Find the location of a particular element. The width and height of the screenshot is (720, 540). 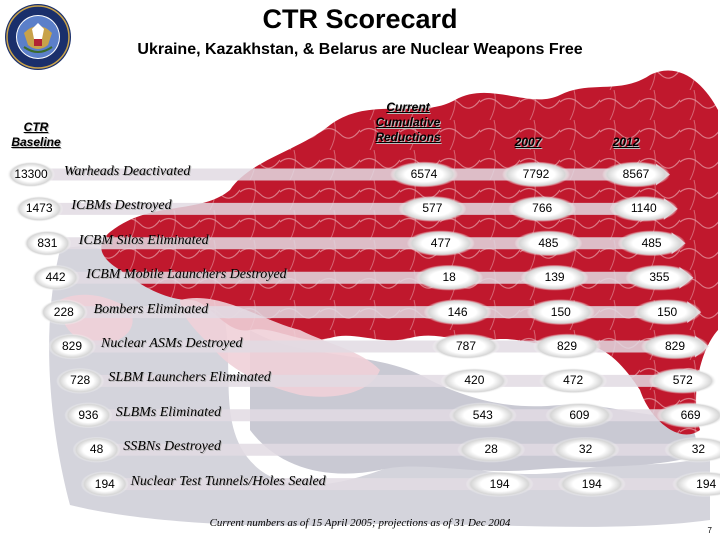

baseline-value: 442 is located at coordinates (55, 277).